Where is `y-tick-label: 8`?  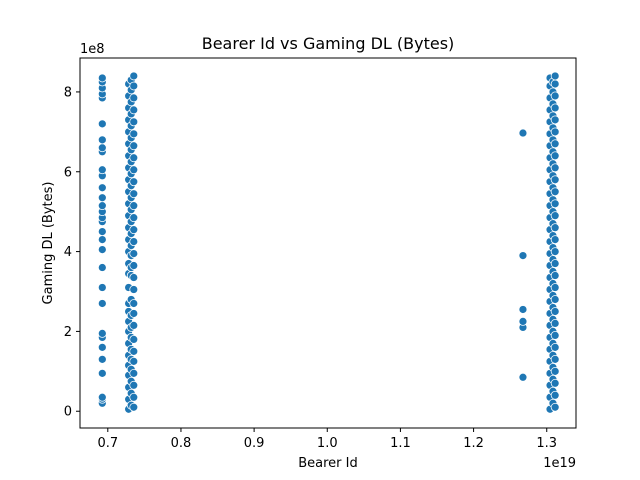
y-tick-label: 8 is located at coordinates (68, 92).